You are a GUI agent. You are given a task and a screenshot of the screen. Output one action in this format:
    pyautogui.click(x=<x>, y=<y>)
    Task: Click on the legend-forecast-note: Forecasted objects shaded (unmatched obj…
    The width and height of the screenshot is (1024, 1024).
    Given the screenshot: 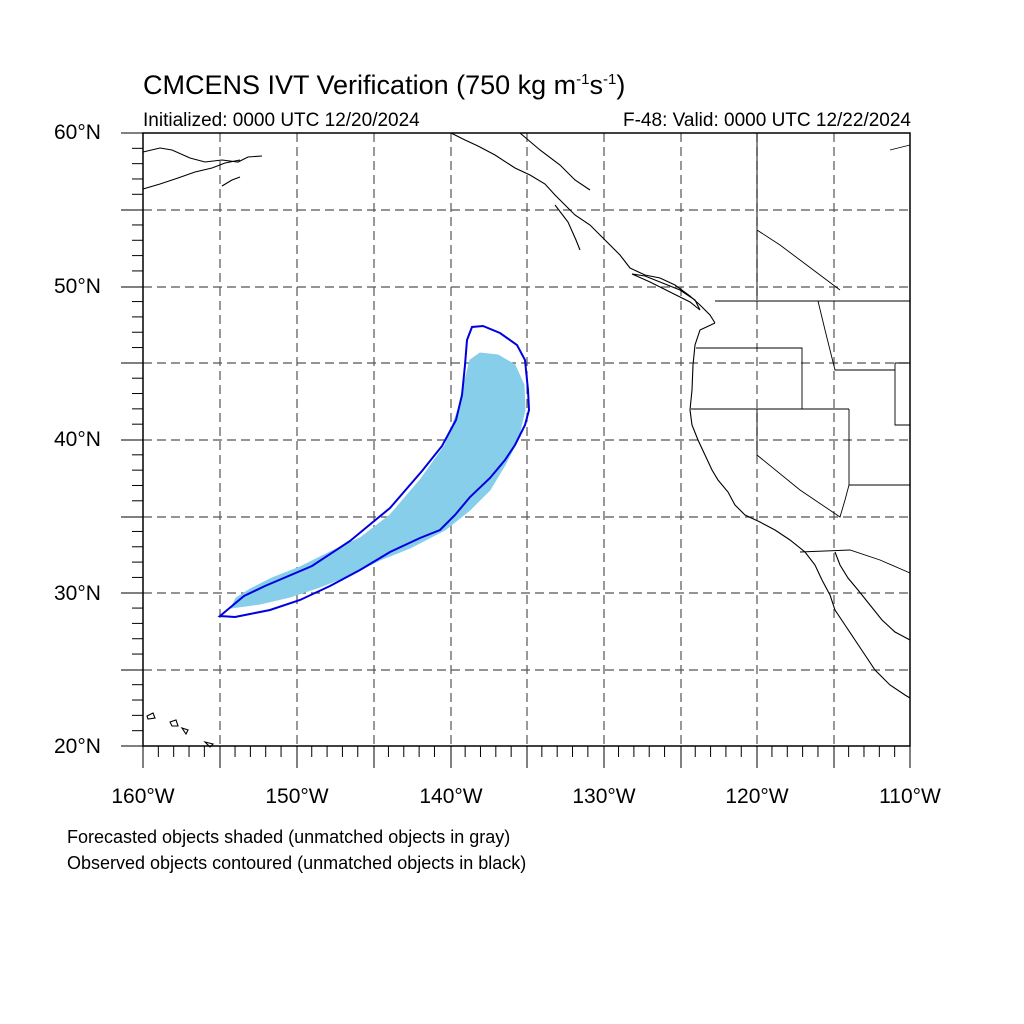 What is the action you would take?
    pyautogui.click(x=289, y=837)
    